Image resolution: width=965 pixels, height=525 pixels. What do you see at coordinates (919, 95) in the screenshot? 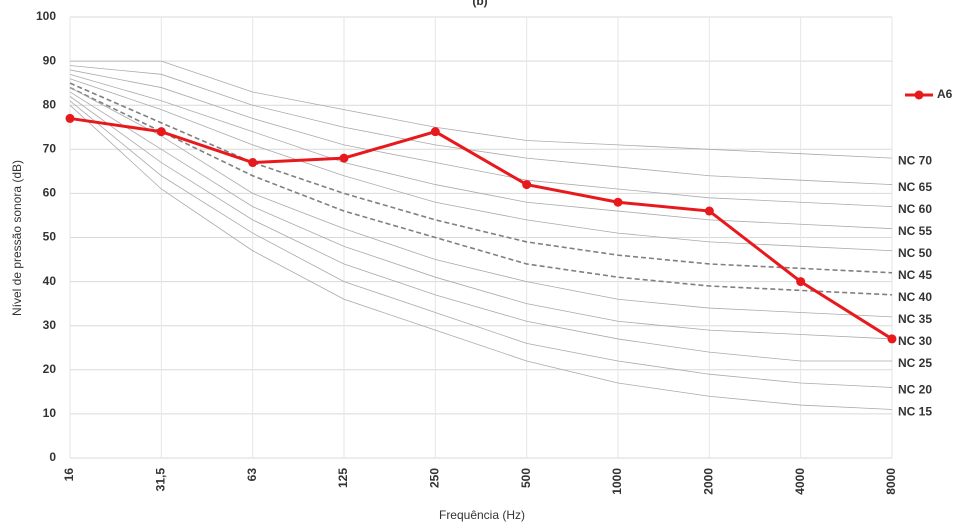
I see `legend-marker` at bounding box center [919, 95].